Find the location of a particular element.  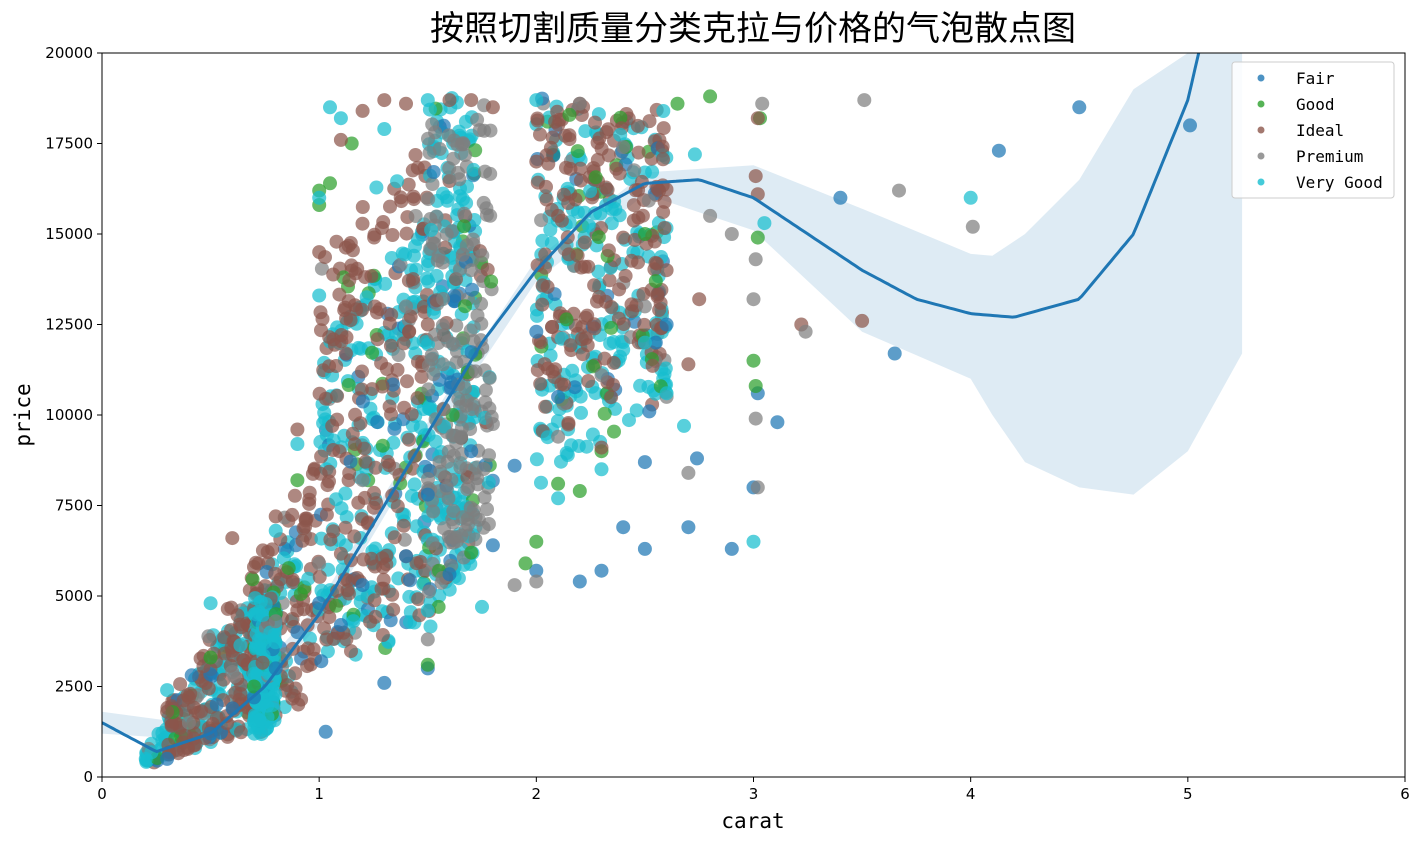

x-axis-ticks: 0 1 2 3 4 5 6 is located at coordinates (753, 790).